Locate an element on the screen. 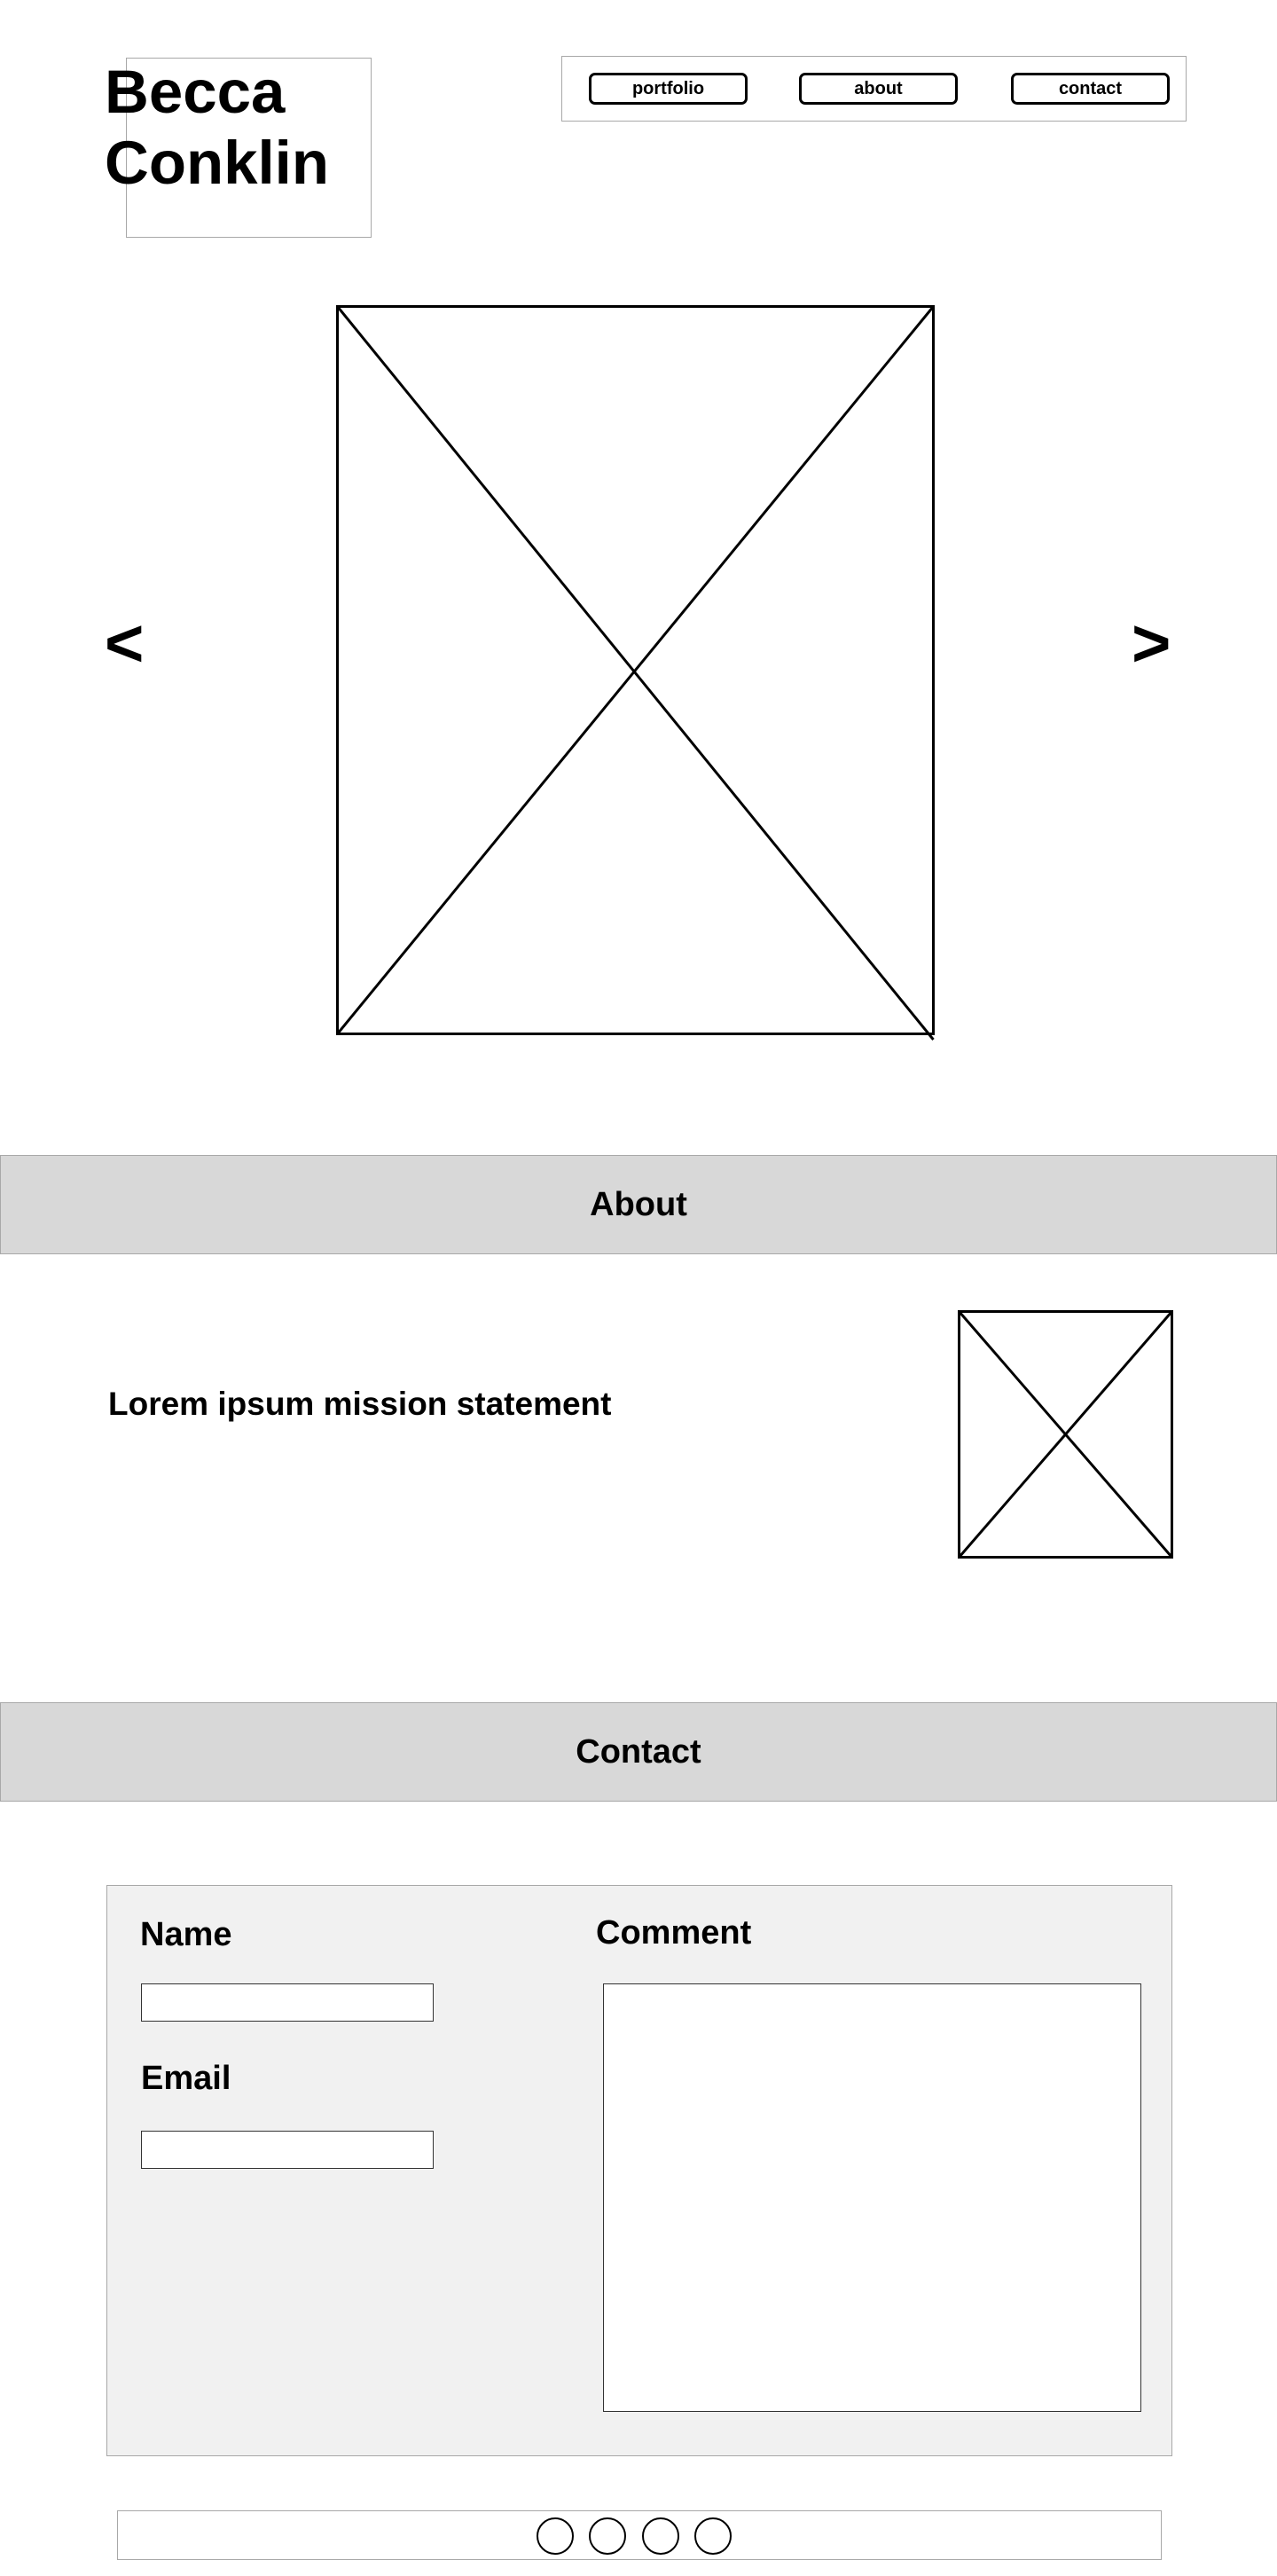 This screenshot has height=2576, width=1277. comment-label: Comment is located at coordinates (674, 1933).